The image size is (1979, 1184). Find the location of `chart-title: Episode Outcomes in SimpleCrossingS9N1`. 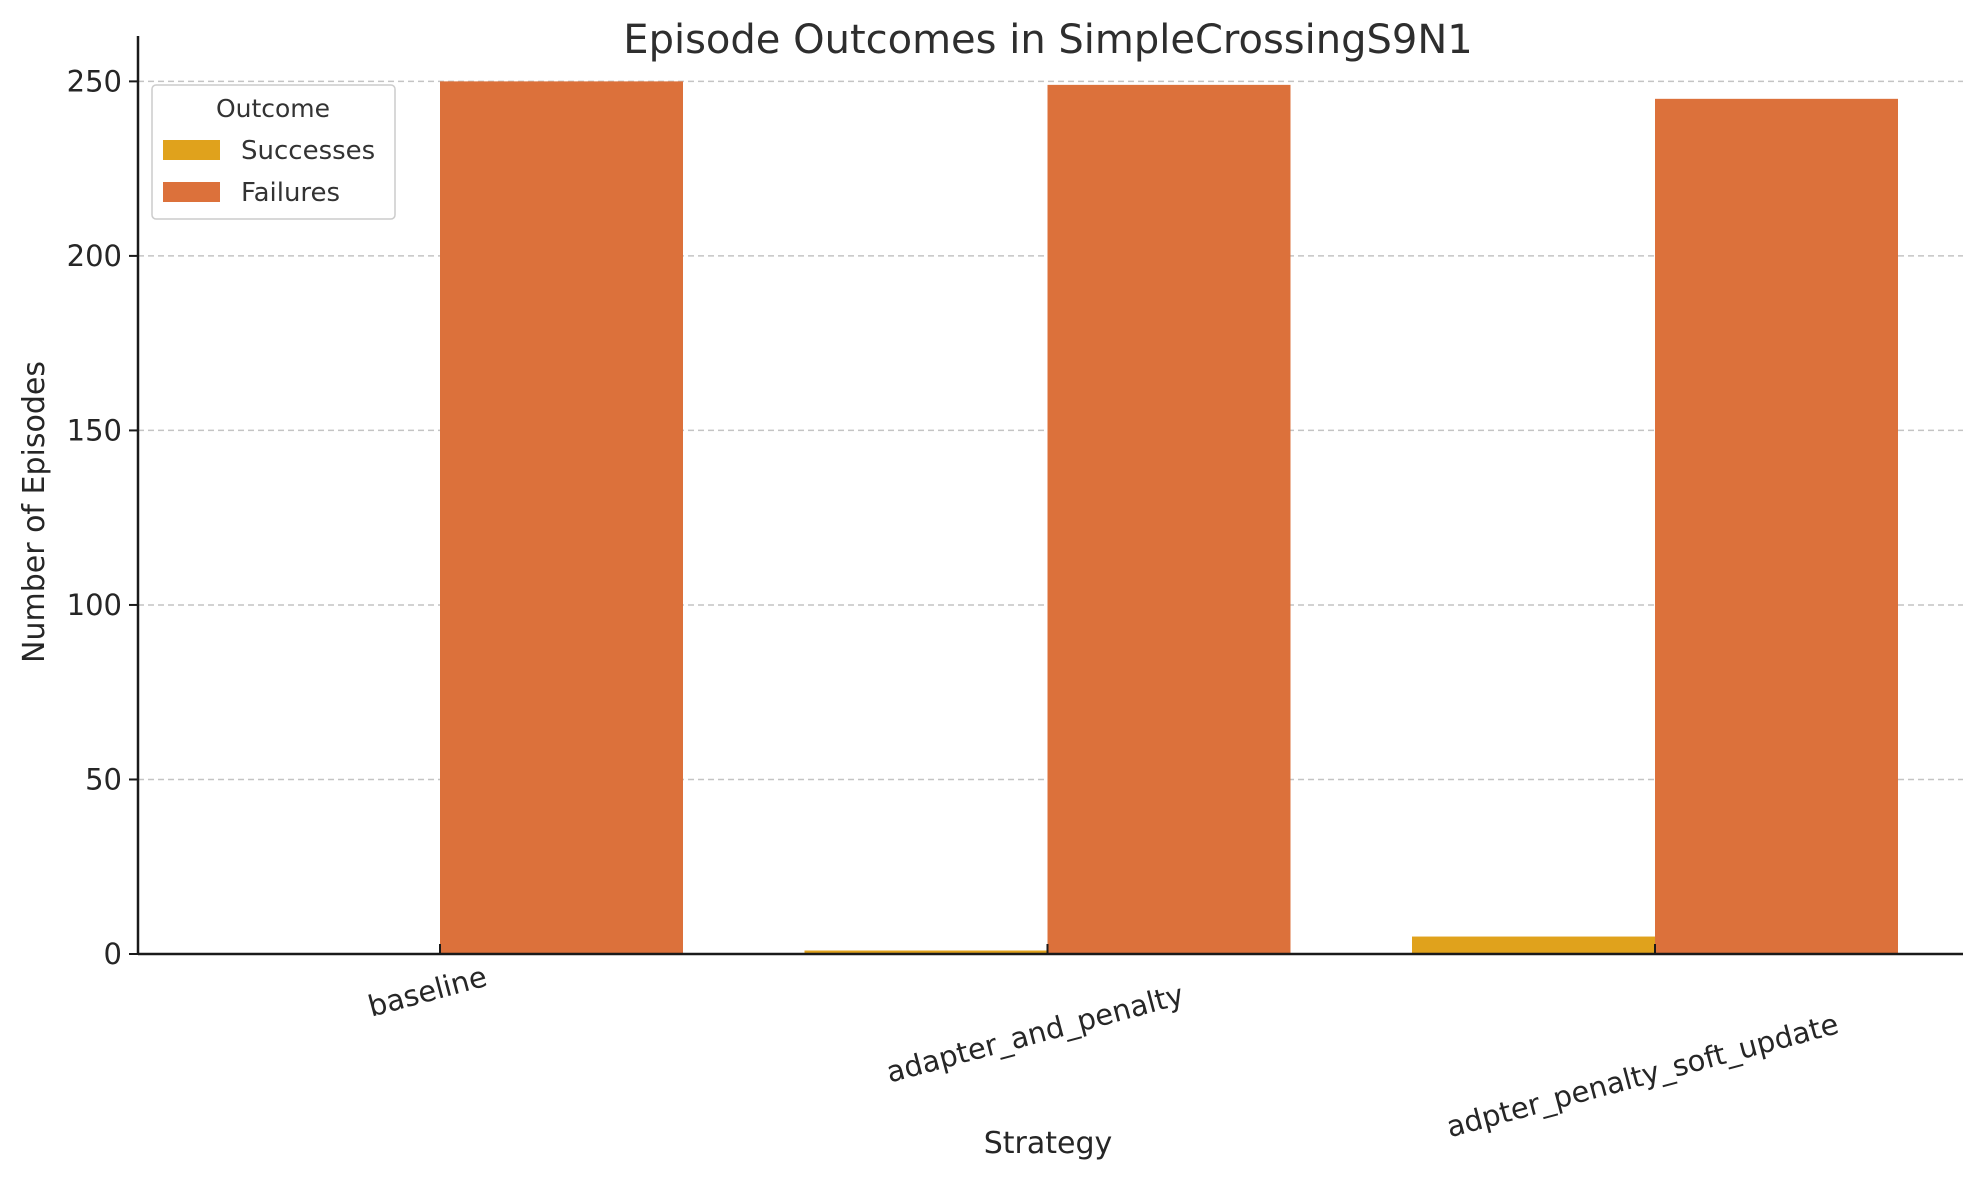

chart-title: Episode Outcomes in SimpleCrossingS9N1 is located at coordinates (1047, 40).